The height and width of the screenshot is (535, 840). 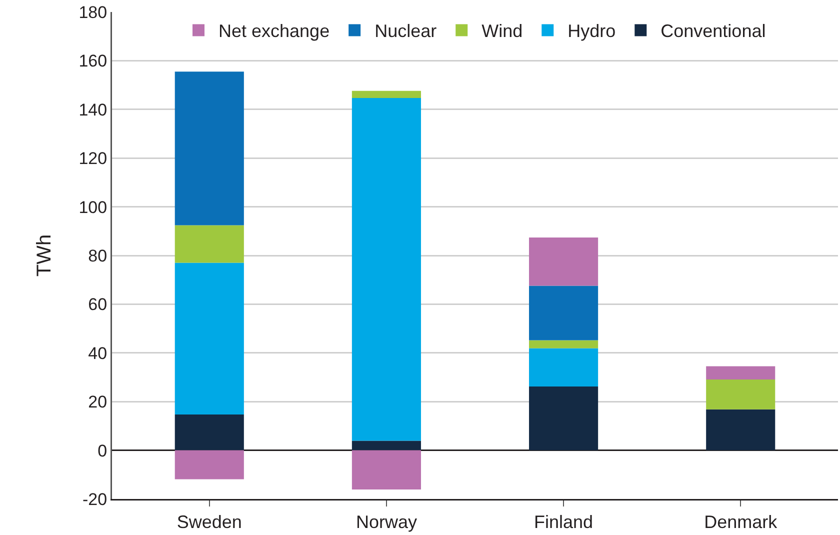 What do you see at coordinates (274, 31) in the screenshot?
I see `legend-label: Net exchange` at bounding box center [274, 31].